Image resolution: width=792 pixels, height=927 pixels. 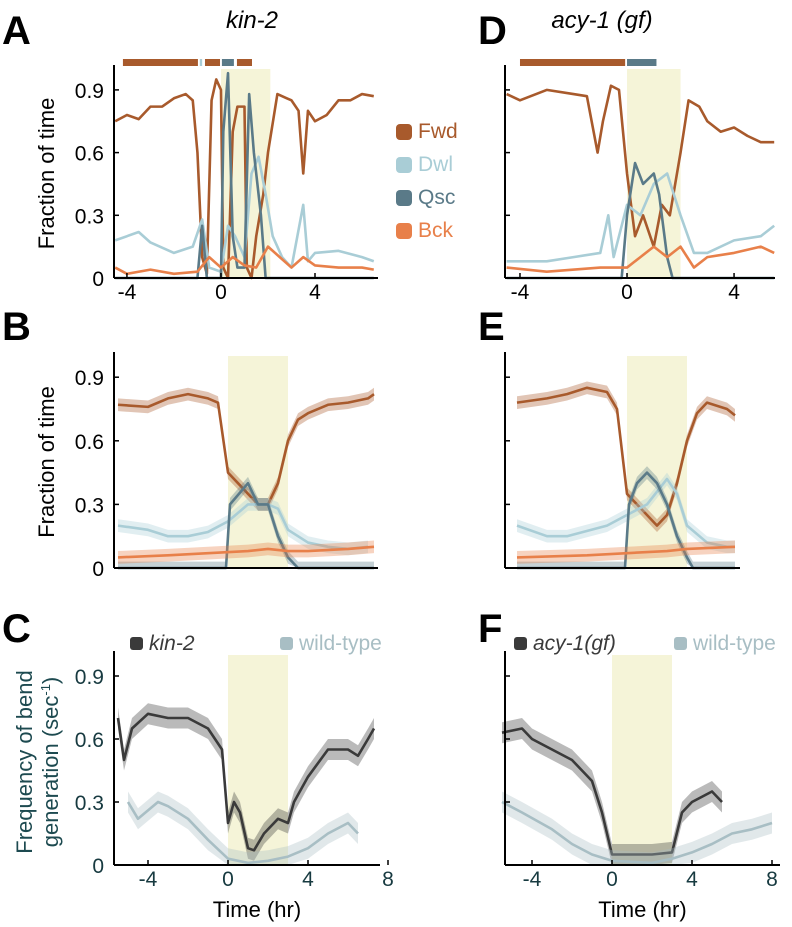 I want to click on panel-title: kin-2, so click(x=252, y=20).